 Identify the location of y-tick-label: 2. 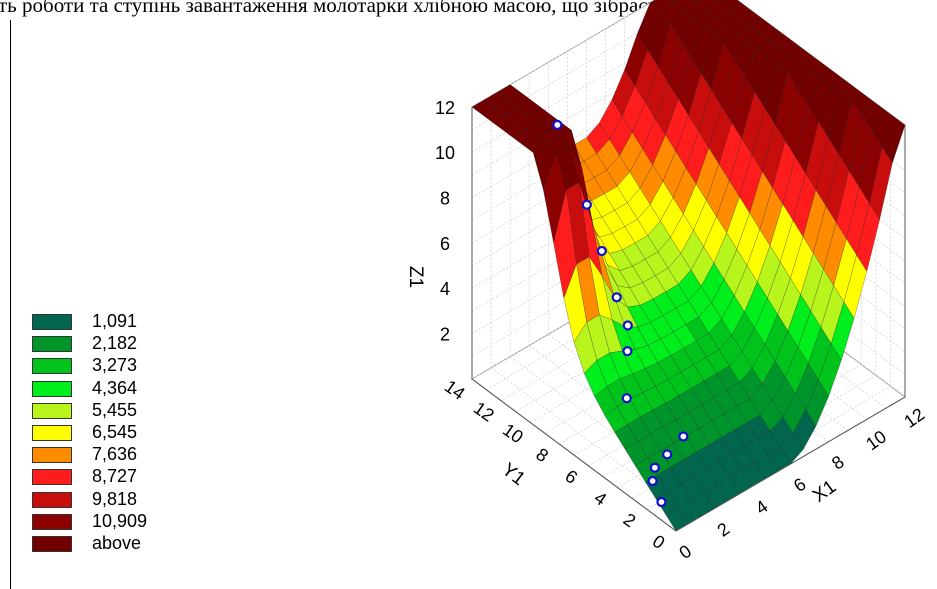
(630, 520).